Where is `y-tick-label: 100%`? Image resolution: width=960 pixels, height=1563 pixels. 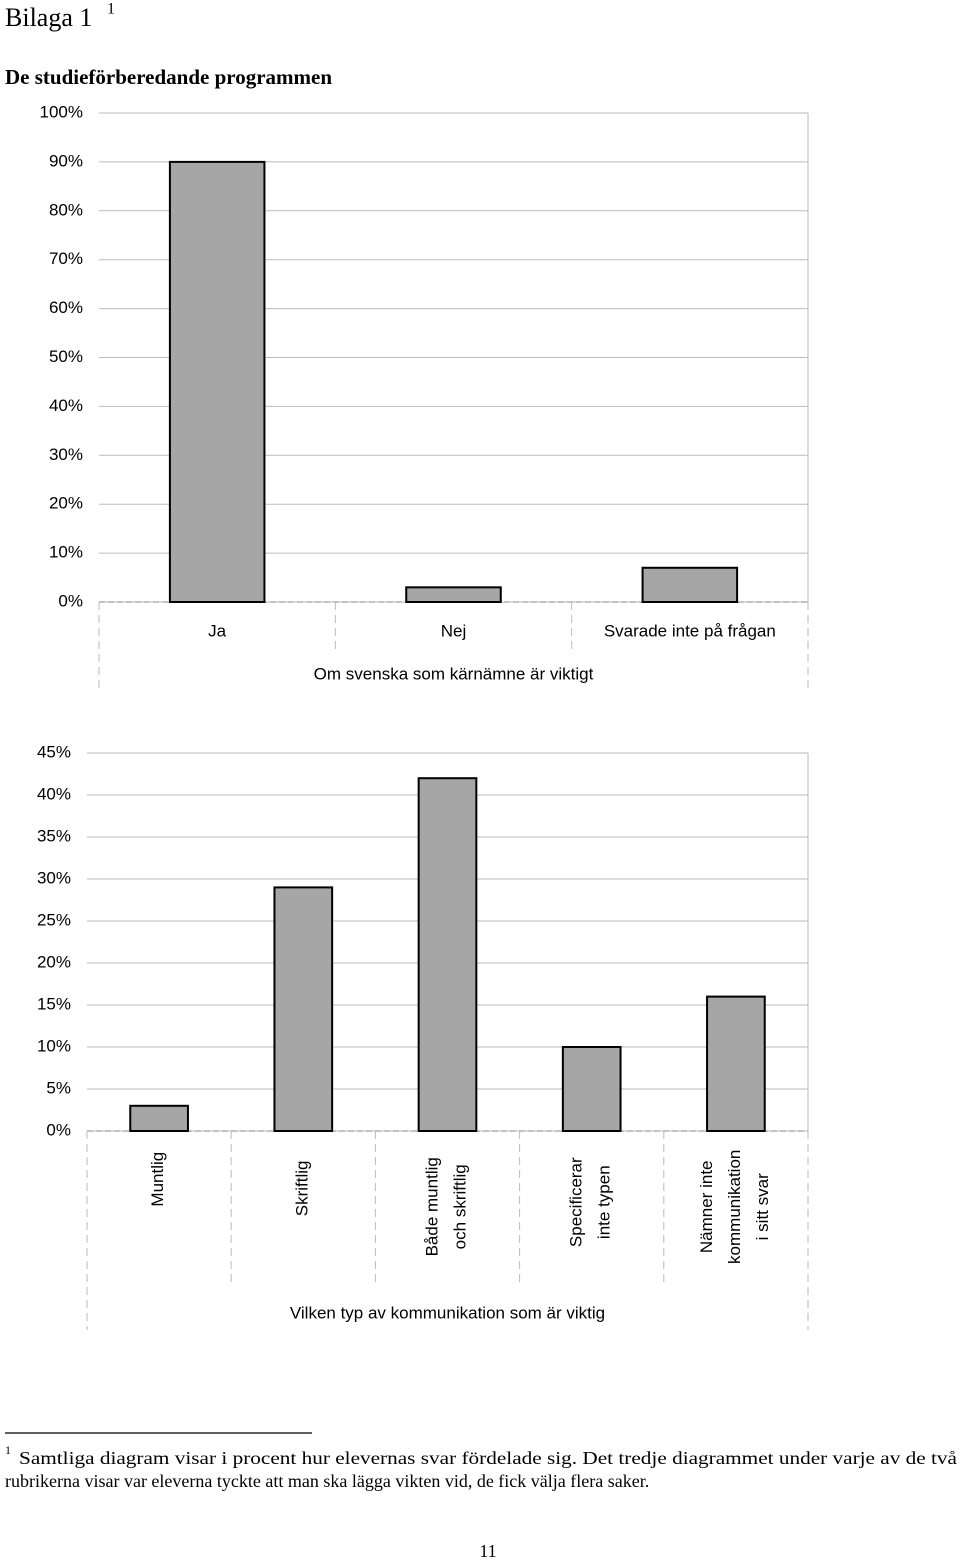
y-tick-label: 100% is located at coordinates (61, 111).